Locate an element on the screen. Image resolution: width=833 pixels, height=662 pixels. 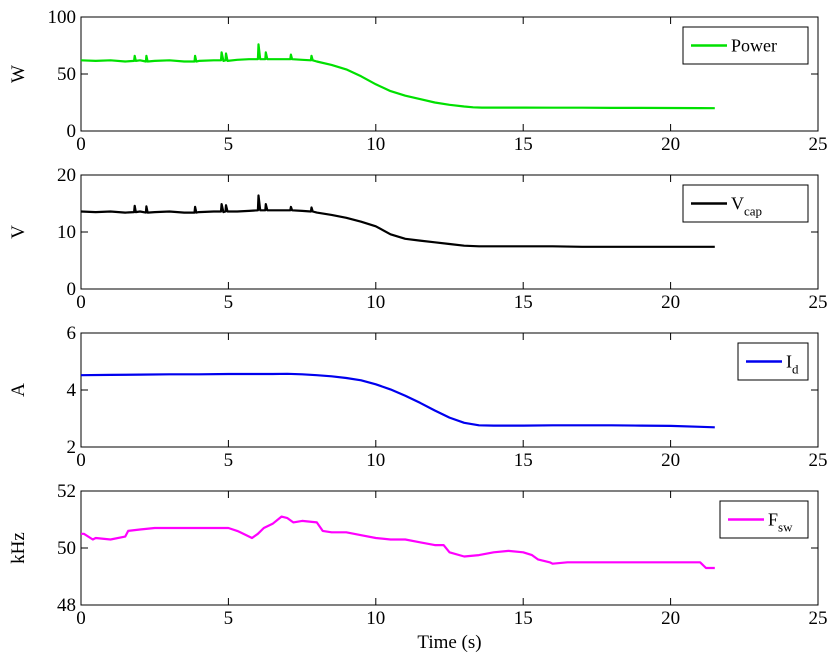
legend: Id is located at coordinates (773, 361).